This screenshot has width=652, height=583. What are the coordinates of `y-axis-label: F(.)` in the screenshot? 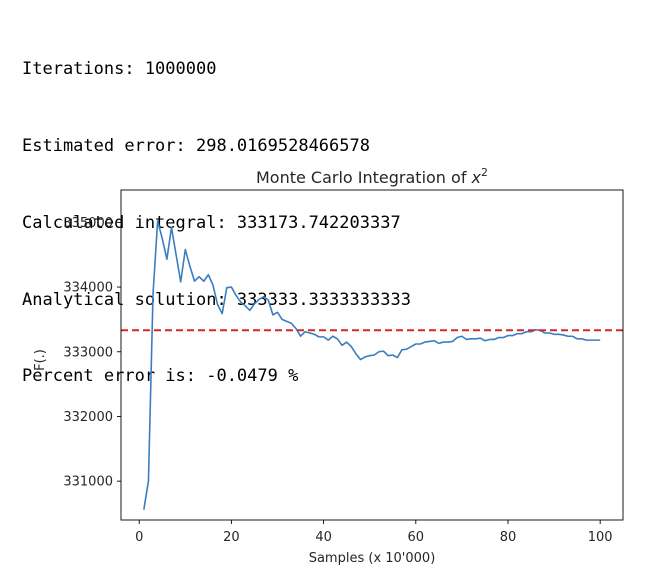 It's located at (40, 360).